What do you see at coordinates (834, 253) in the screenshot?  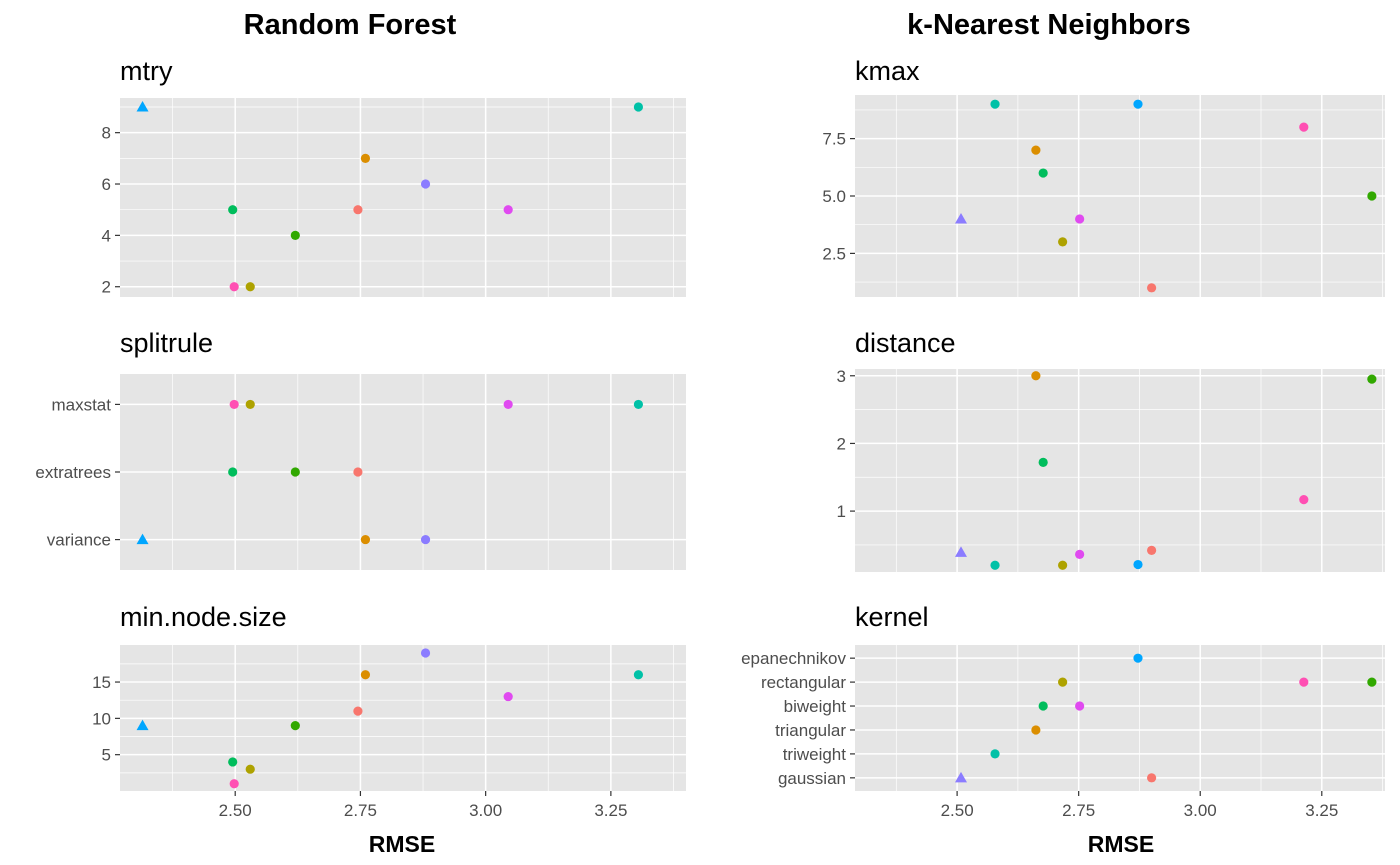 I see `y-tick-label: 2.5` at bounding box center [834, 253].